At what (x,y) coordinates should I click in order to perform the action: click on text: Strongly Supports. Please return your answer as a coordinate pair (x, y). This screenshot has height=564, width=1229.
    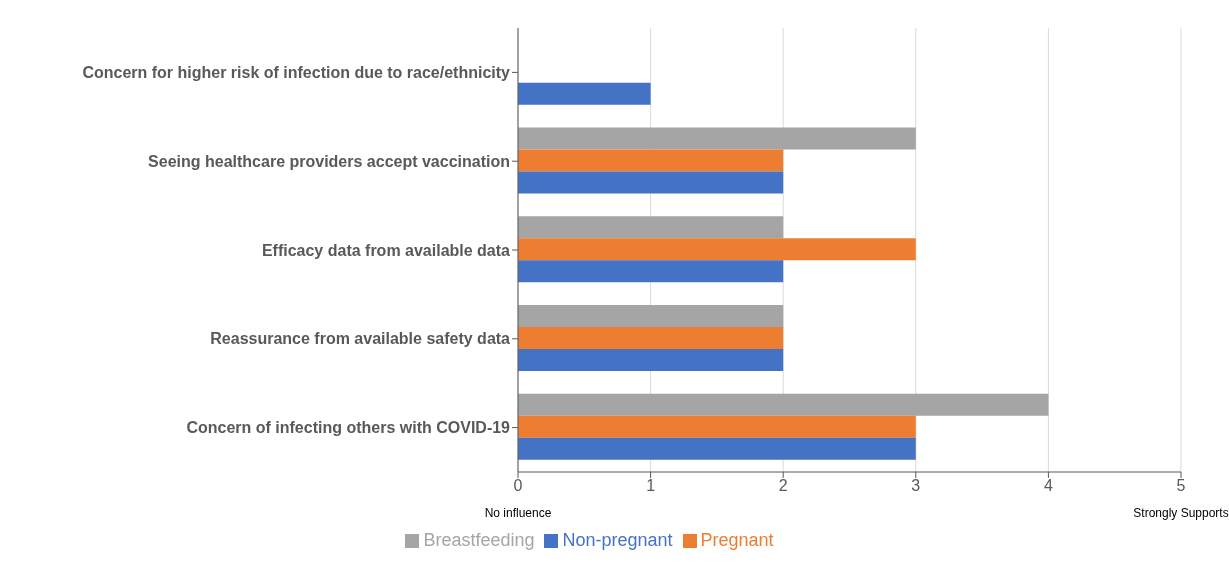
    Looking at the image, I should click on (1181, 513).